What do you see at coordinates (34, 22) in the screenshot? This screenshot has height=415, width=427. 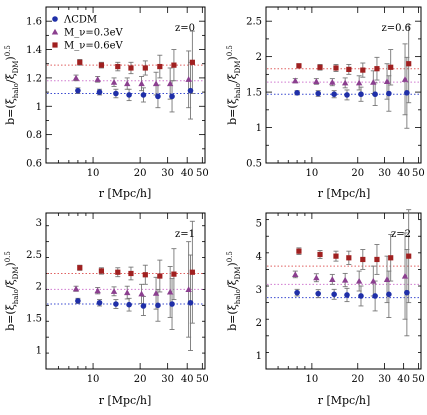 I see `y-tick-label: 1.6` at bounding box center [34, 22].